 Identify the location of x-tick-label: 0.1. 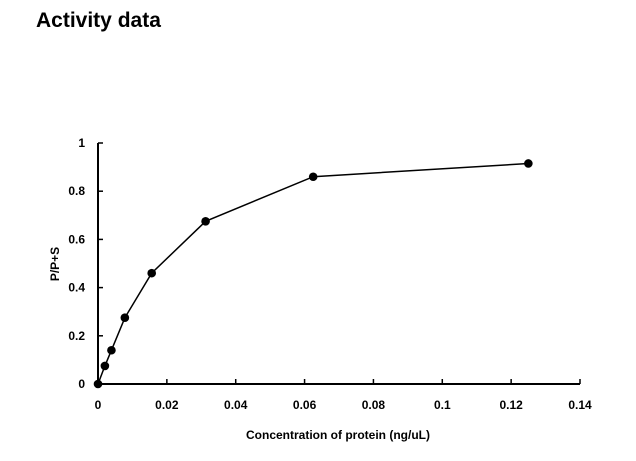
(442, 405).